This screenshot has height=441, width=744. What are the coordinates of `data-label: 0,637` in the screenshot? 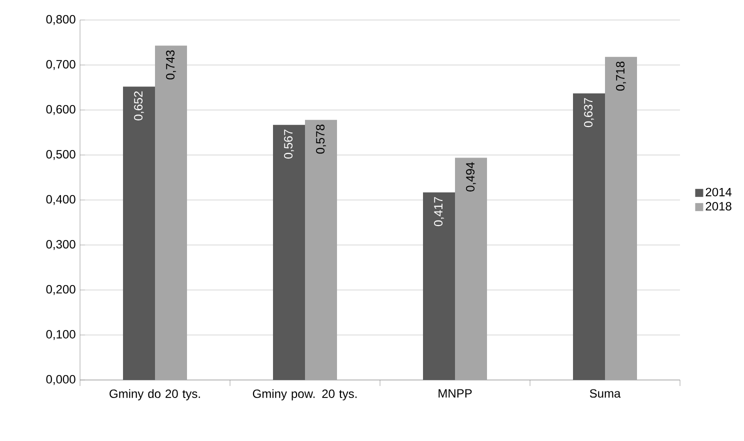 It's located at (589, 113).